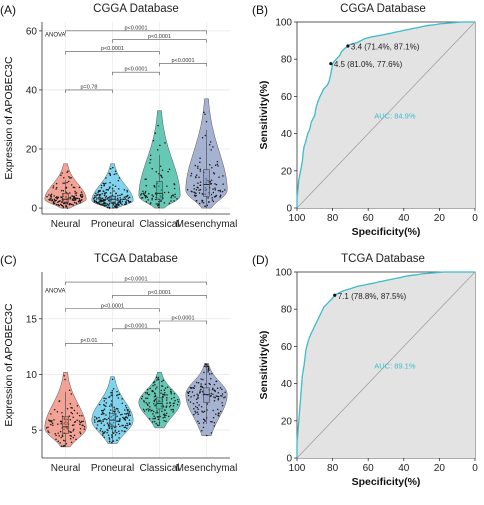 This screenshot has height=505, width=484. What do you see at coordinates (65, 425) in the screenshot?
I see `box` at bounding box center [65, 425].